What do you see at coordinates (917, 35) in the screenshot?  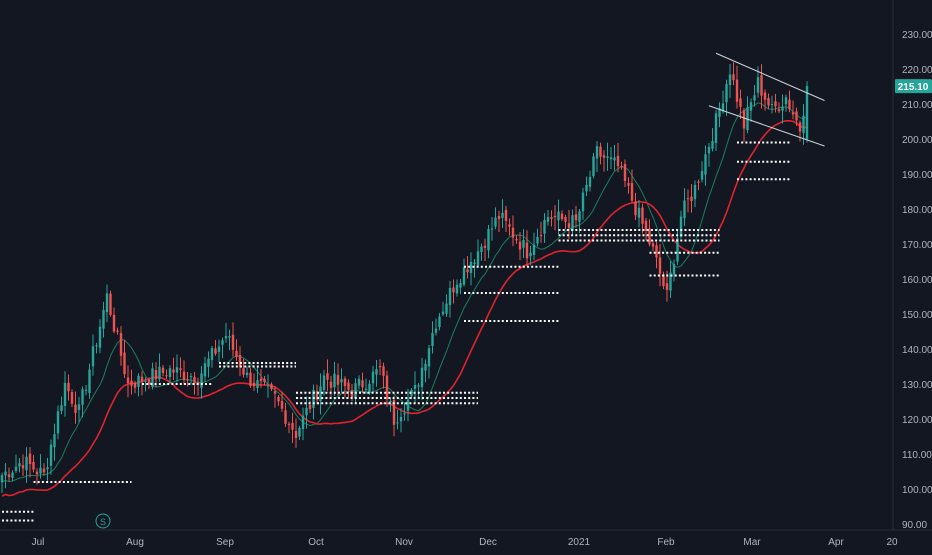 I see `y-tick-label: 230.00` at bounding box center [917, 35].